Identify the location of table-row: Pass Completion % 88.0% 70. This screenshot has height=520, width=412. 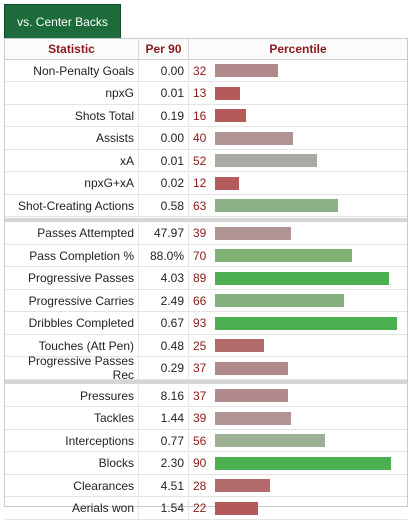
(206, 256).